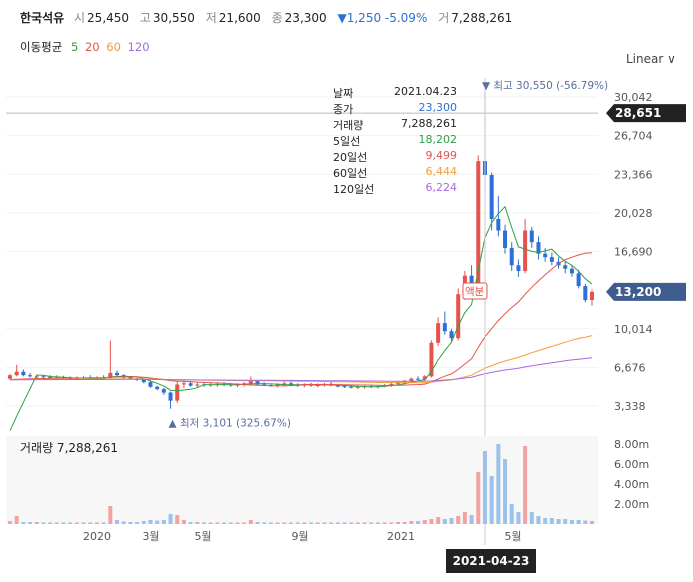 This screenshot has height=582, width=693. Describe the element at coordinates (301, 369) in the screenshot. I see `moving-average-120-line` at that location.